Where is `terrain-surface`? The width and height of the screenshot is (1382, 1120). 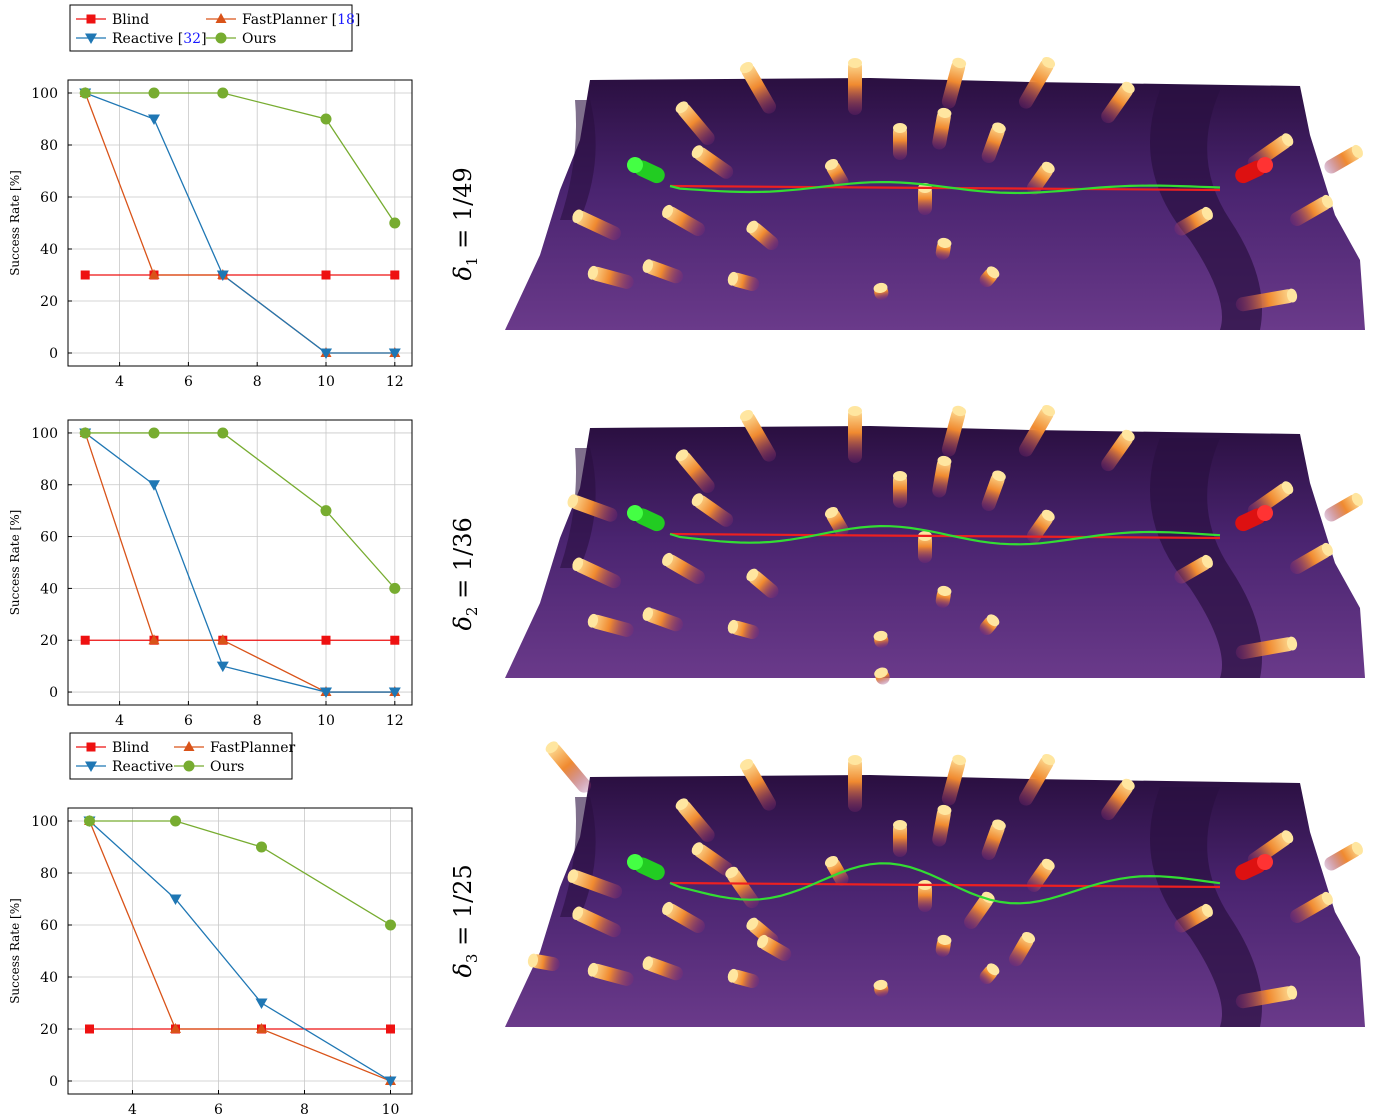
terrain-surface is located at coordinates (935, 901).